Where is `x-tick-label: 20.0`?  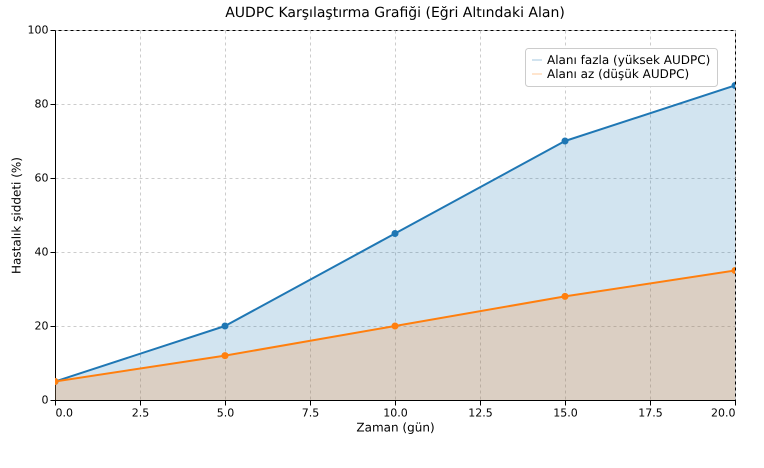 x-tick-label: 20.0 is located at coordinates (723, 413).